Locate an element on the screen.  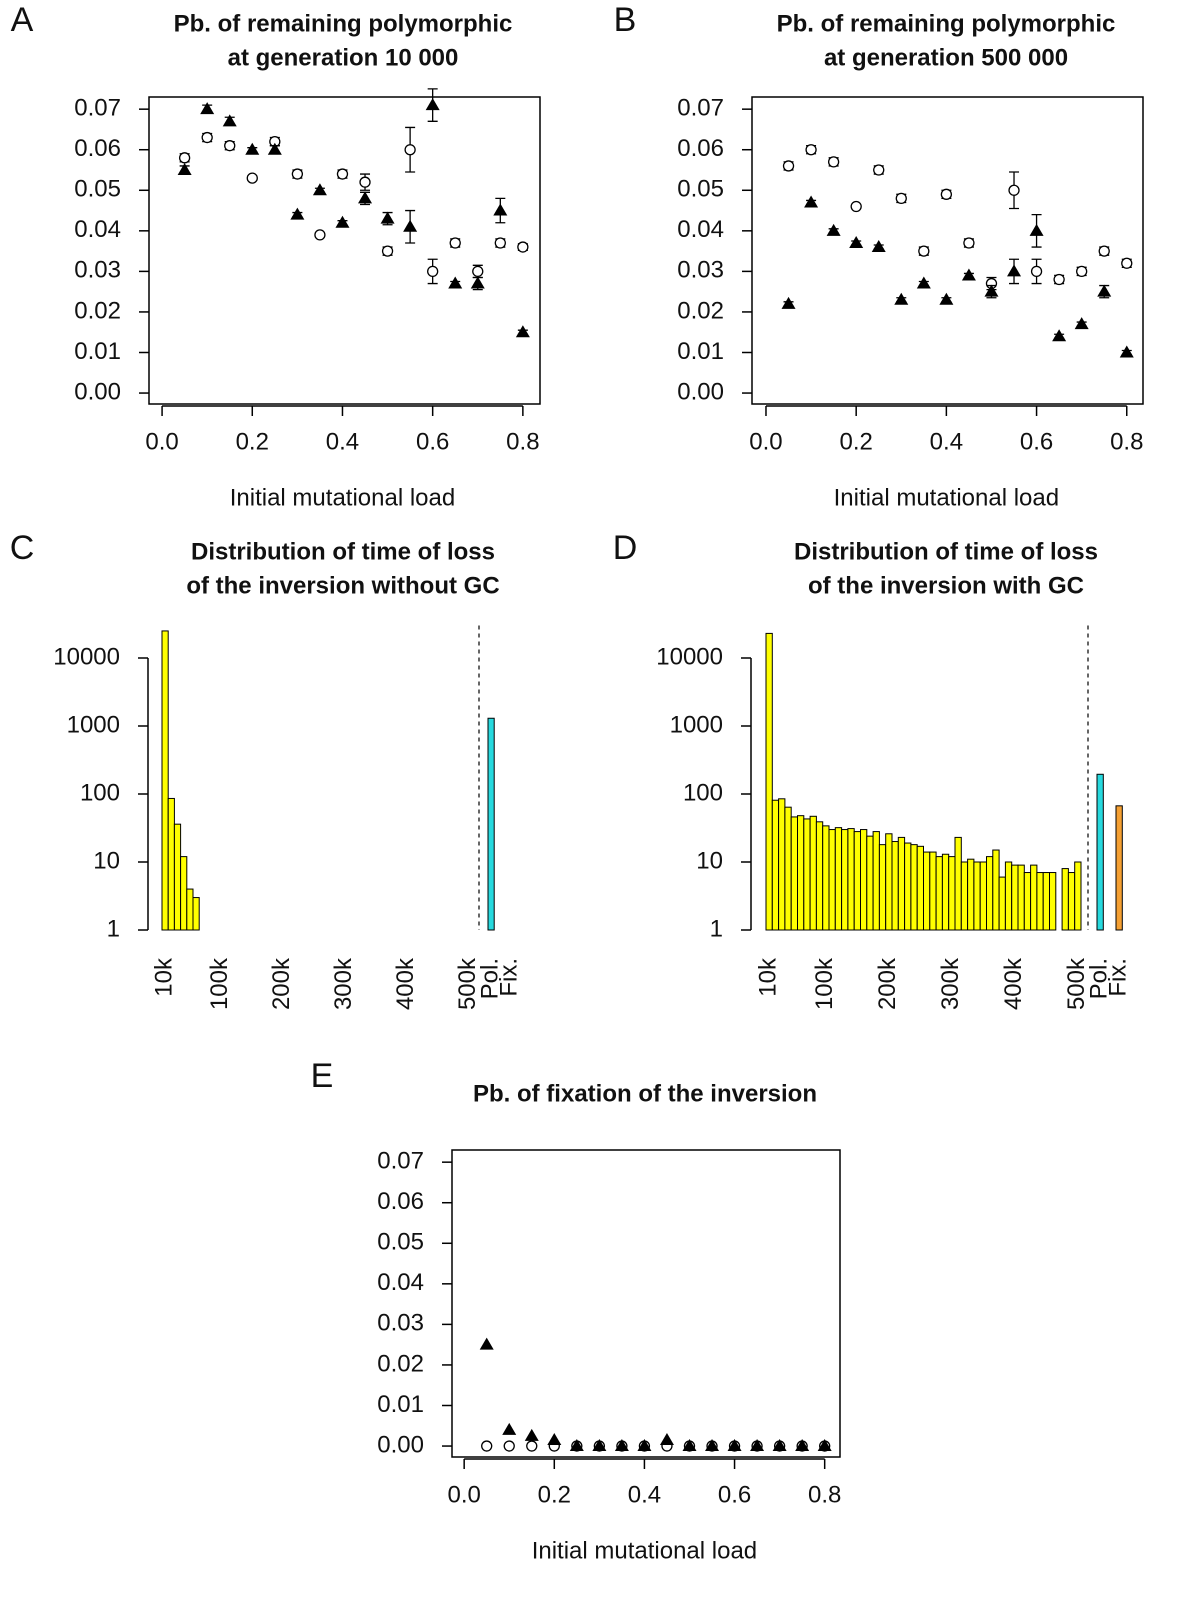
chart-title: Pb. of fixation of the inversion is located at coordinates (645, 1093).